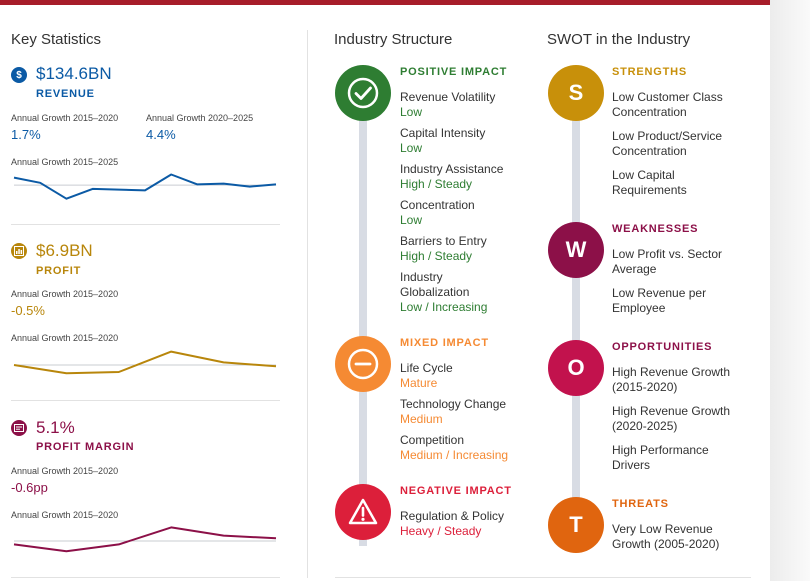 The width and height of the screenshot is (810, 581). Describe the element at coordinates (576, 317) in the screenshot. I see `swot-track` at that location.